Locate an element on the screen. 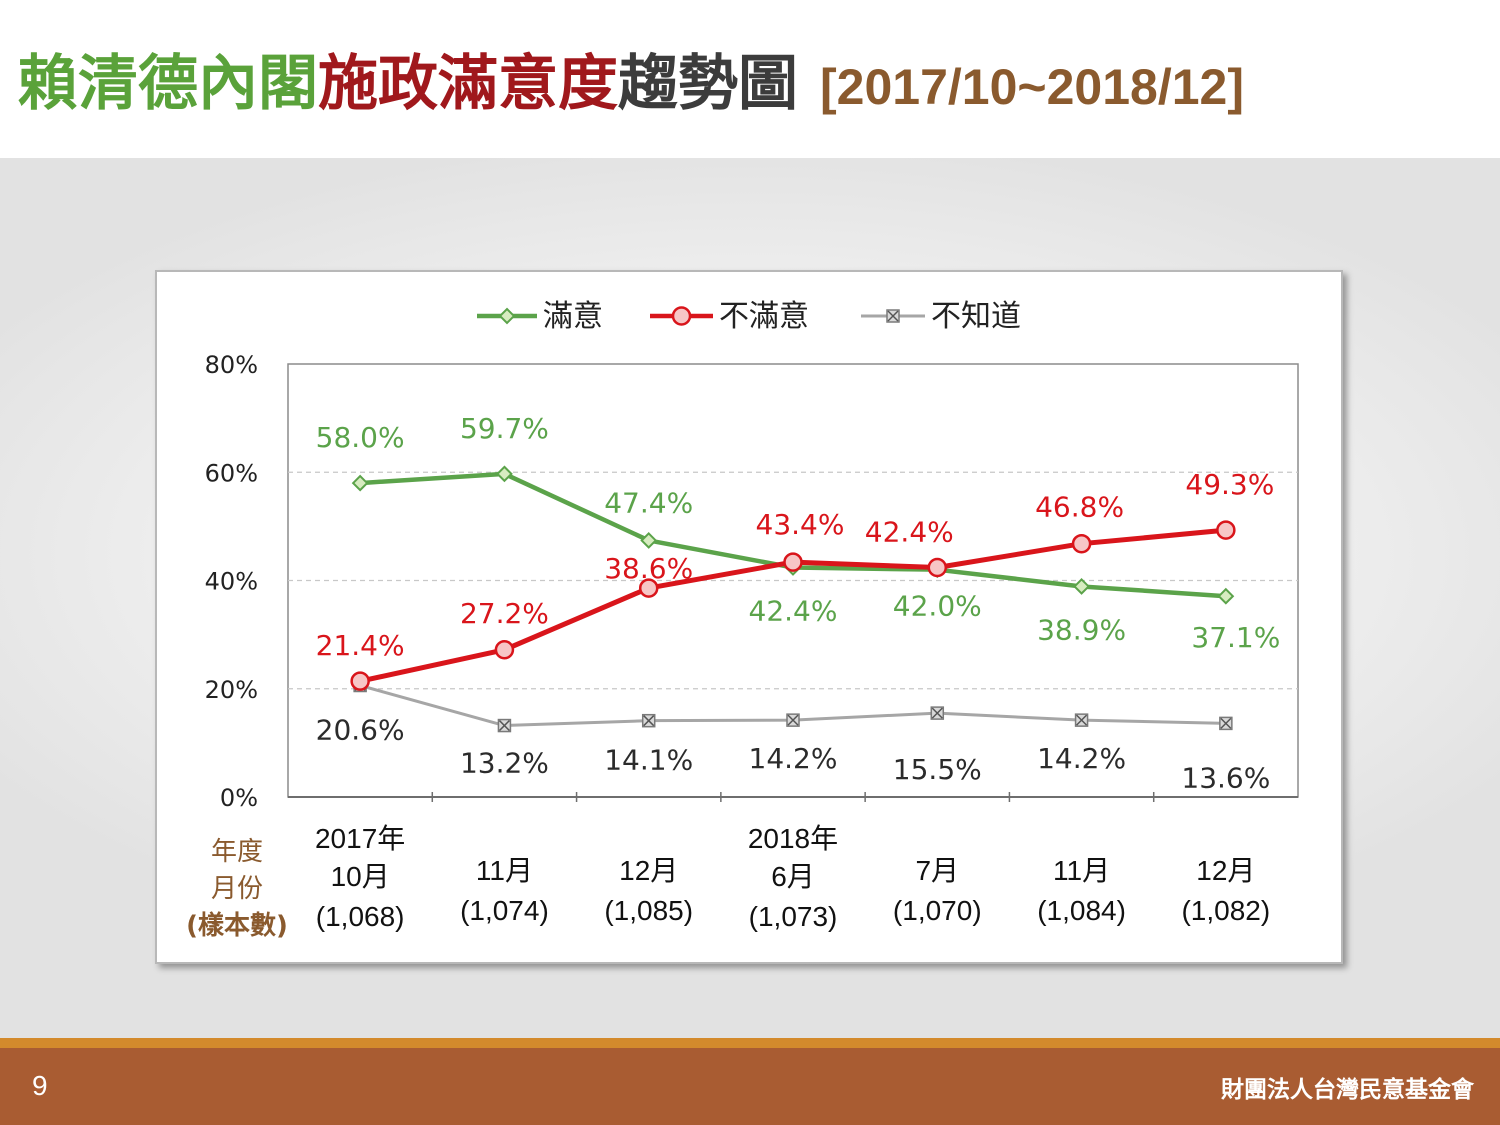 This screenshot has width=1500, height=1125. data-label-2-5: 14.2% is located at coordinates (1081, 758).